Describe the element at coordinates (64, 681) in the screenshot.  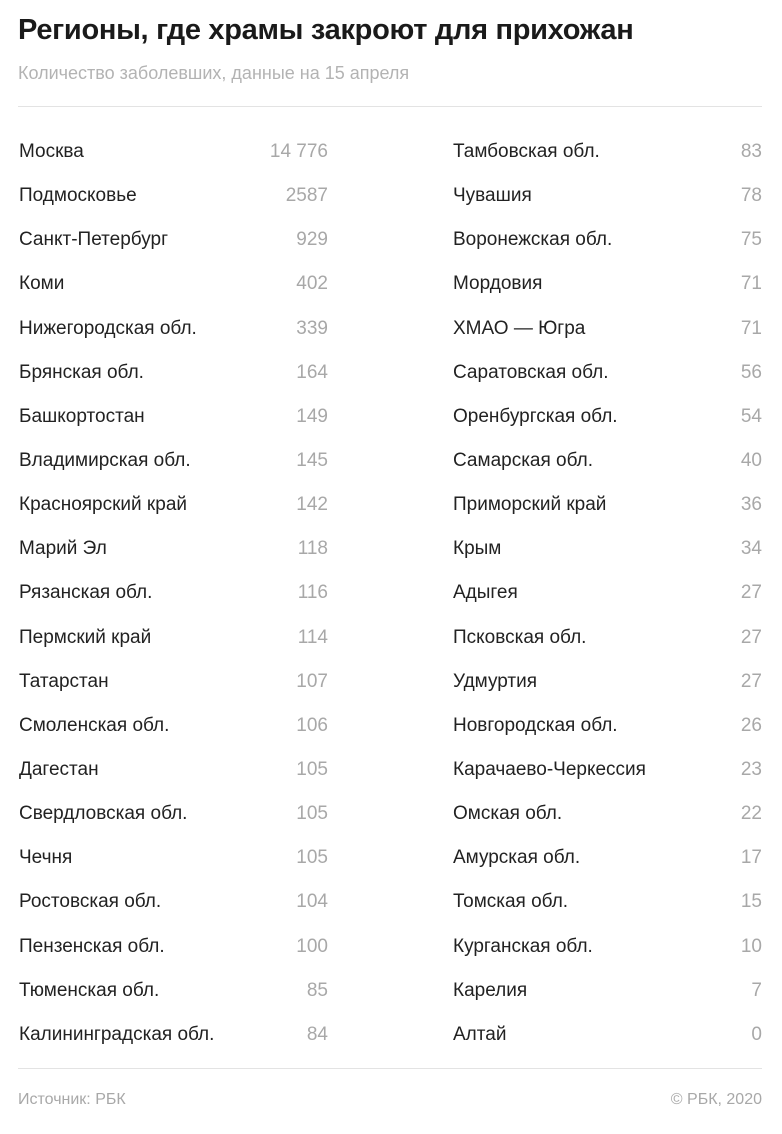
I see `region-name: Татарстан` at that location.